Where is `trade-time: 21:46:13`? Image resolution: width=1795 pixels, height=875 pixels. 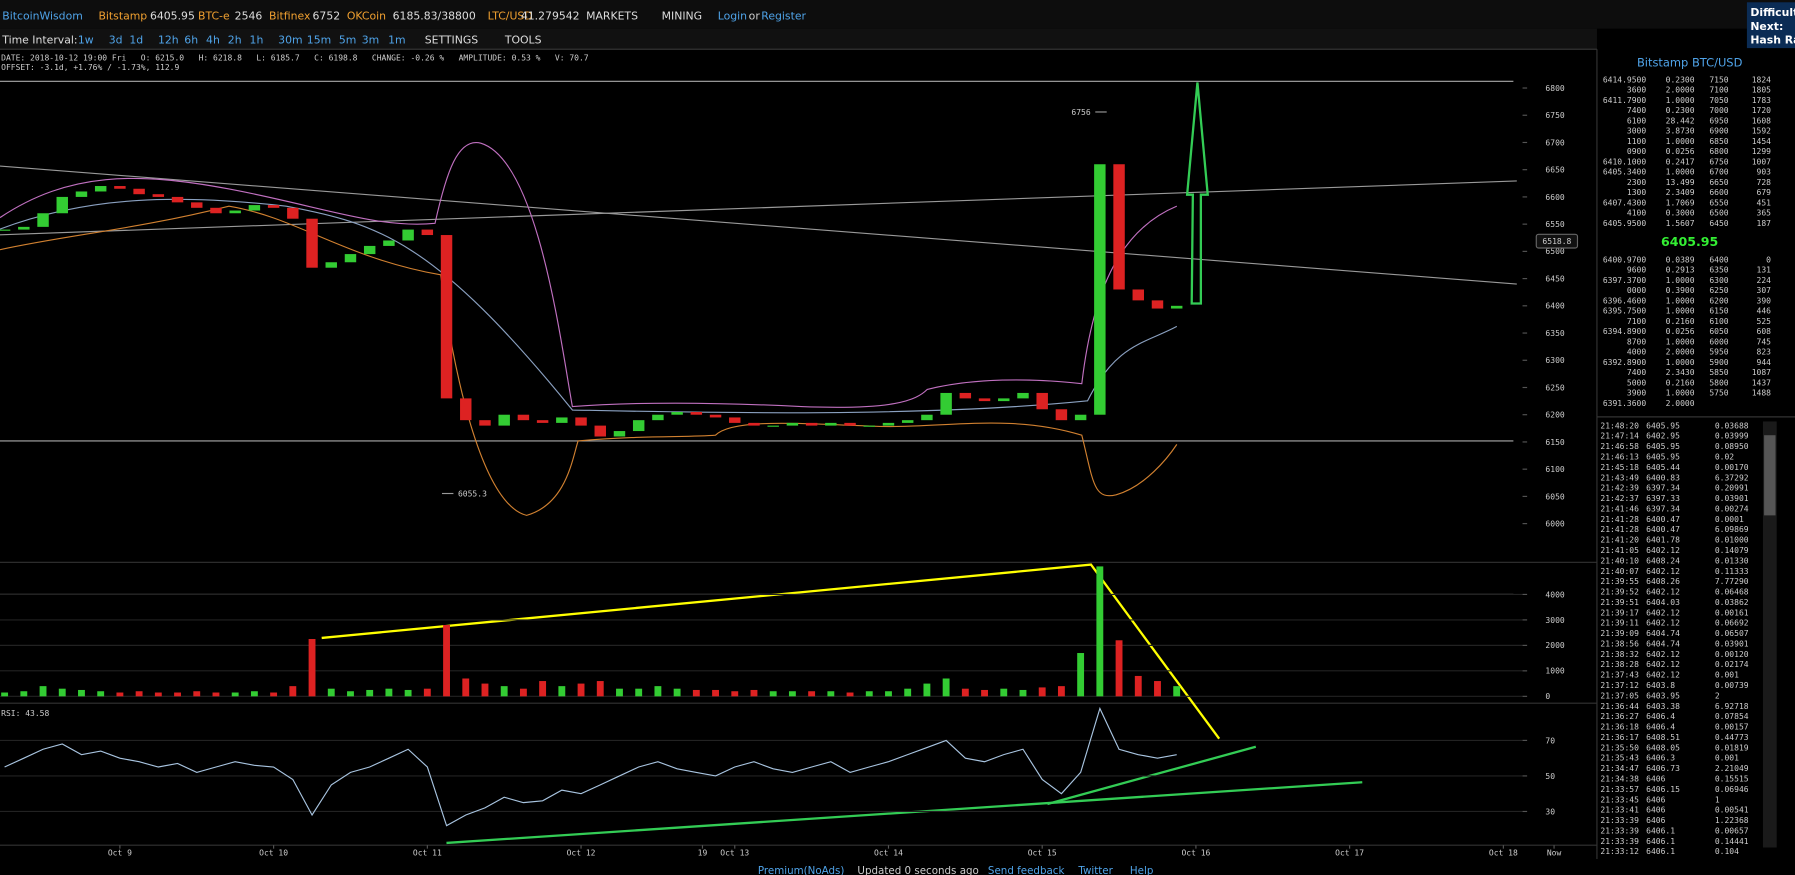 trade-time: 21:46:13 is located at coordinates (1619, 456).